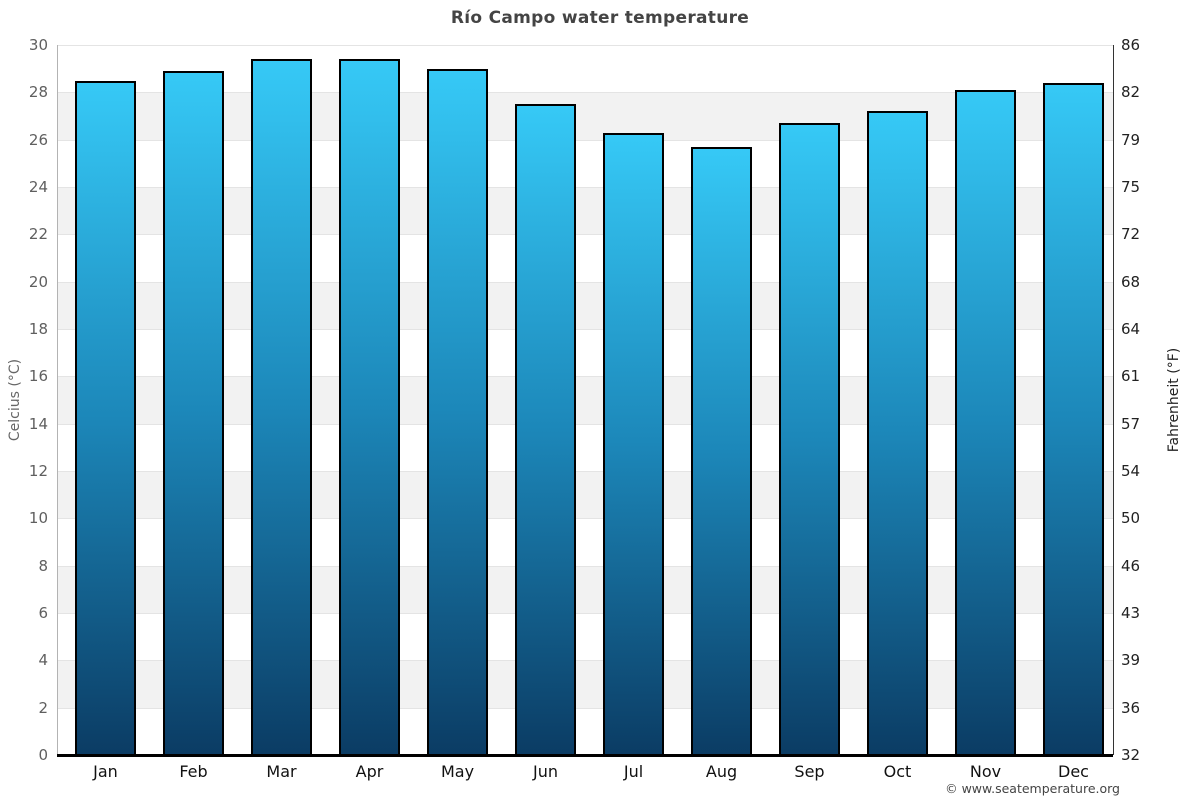  Describe the element at coordinates (369, 771) in the screenshot. I see `x-tick-apr: Apr` at that location.